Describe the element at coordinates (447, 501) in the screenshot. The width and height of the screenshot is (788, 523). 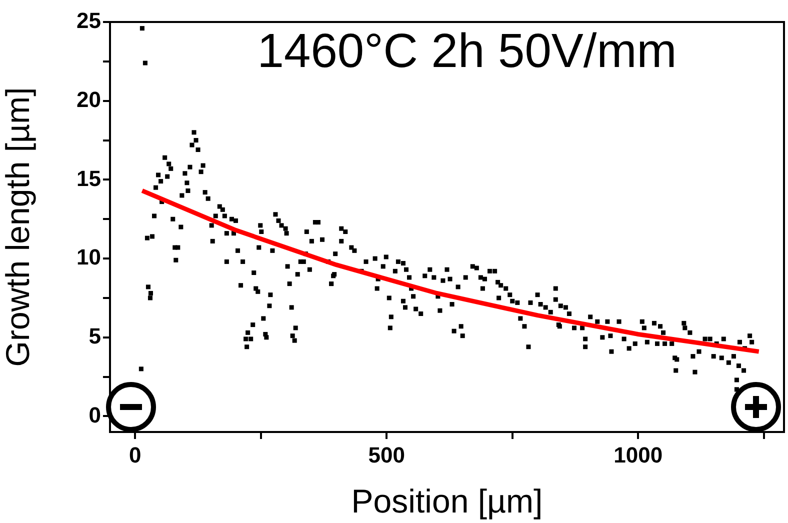
I see `x-axis-title: Position [µm]` at that location.